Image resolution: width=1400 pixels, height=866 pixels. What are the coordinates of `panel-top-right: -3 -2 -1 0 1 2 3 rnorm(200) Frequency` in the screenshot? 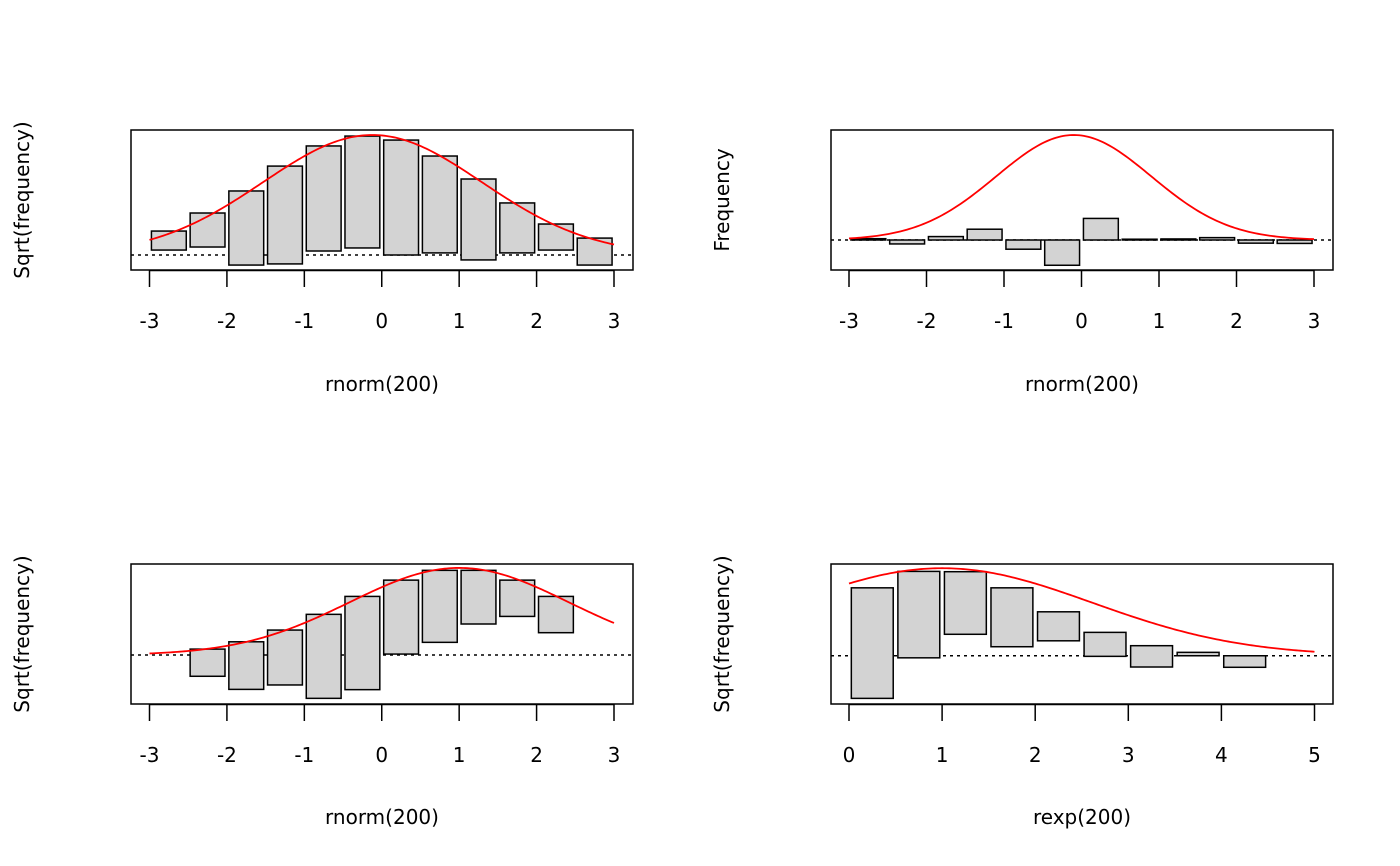 It's located at (1022, 262).